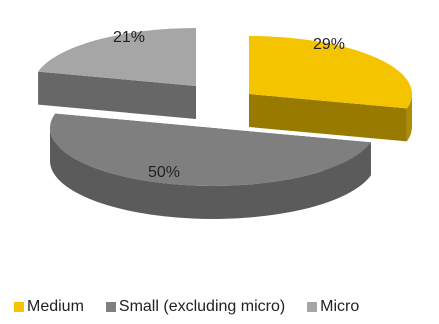 The height and width of the screenshot is (324, 439). I want to click on legend-item-micro: Micro, so click(333, 307).